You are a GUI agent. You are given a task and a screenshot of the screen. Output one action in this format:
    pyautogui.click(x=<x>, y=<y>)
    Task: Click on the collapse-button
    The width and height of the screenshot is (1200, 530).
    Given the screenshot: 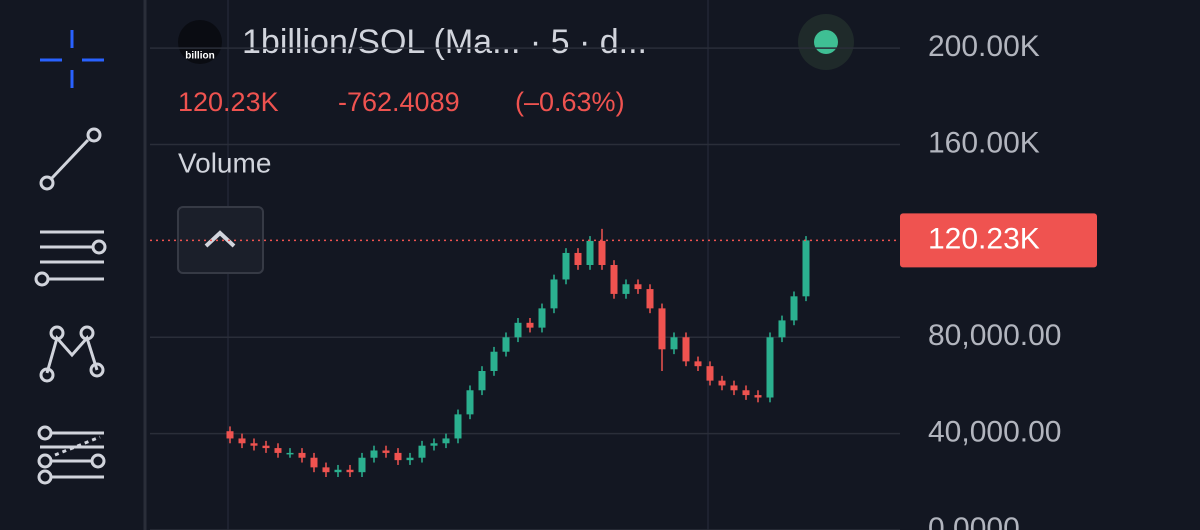 What is the action you would take?
    pyautogui.click(x=220, y=240)
    